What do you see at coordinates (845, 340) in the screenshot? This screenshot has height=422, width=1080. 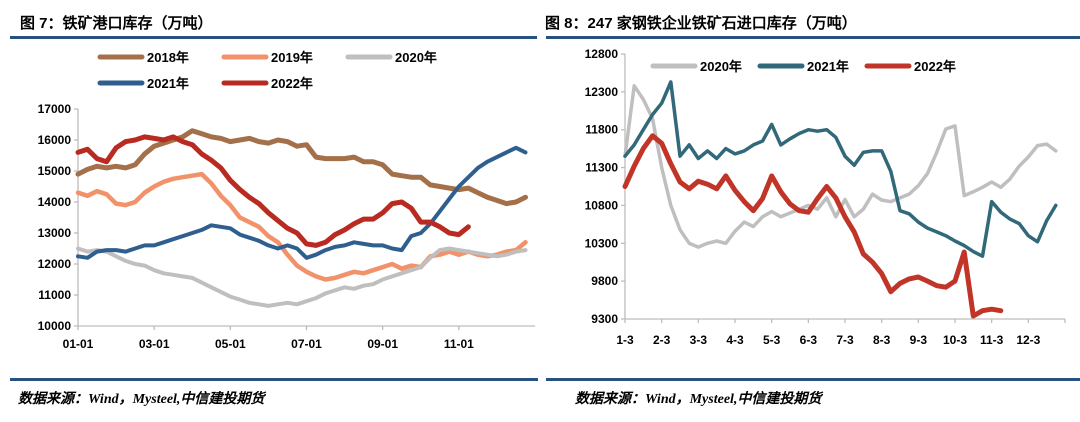 I see `x-tick-label: 7-3` at bounding box center [845, 340].